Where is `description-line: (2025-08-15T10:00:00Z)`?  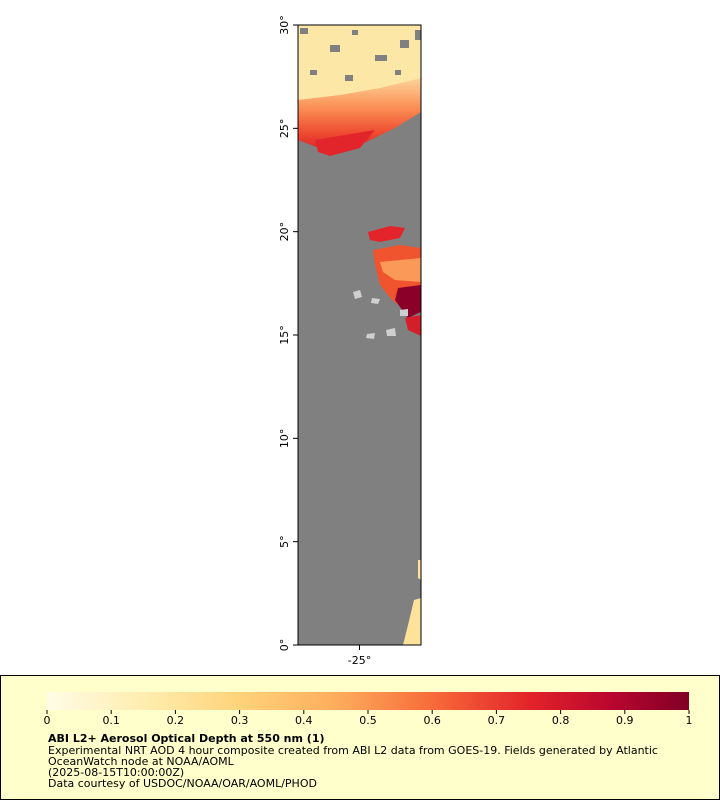 description-line: (2025-08-15T10:00:00Z) is located at coordinates (116, 772).